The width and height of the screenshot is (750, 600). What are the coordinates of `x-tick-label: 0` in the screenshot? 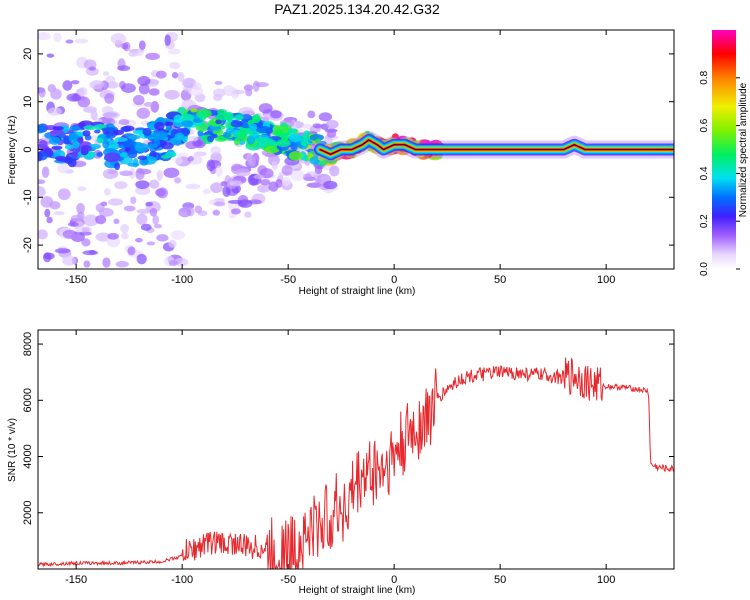 It's located at (394, 580).